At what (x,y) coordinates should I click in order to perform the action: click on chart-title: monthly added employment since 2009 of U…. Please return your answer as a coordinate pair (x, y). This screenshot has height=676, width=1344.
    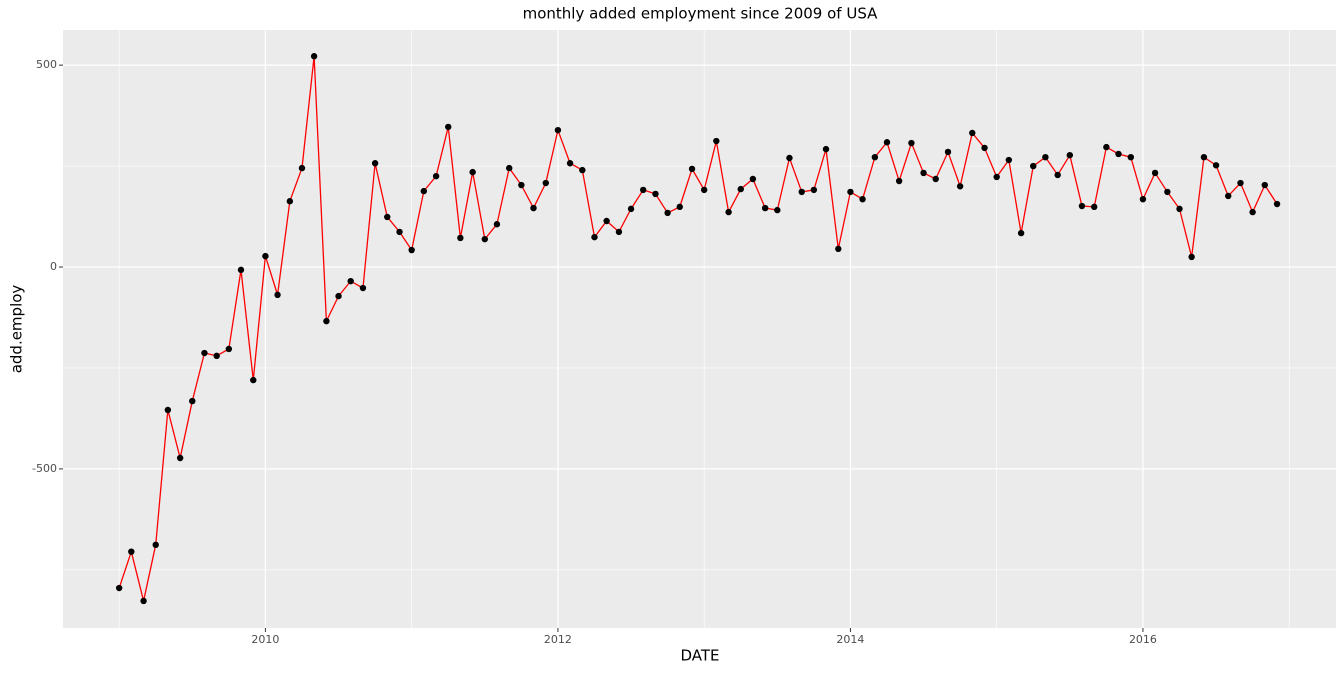
    Looking at the image, I should click on (701, 14).